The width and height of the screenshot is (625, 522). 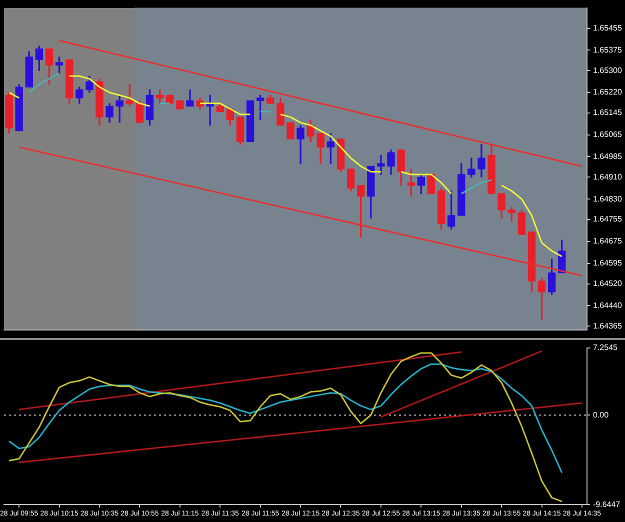 What do you see at coordinates (607, 27) in the screenshot?
I see `y-tick-label: 1.65455` at bounding box center [607, 27].